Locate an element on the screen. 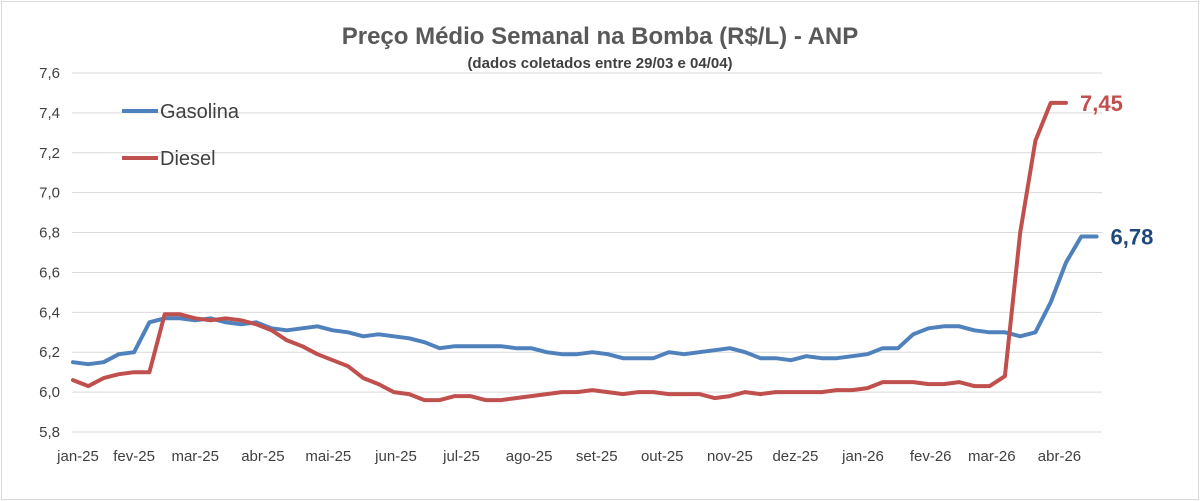 This screenshot has height=501, width=1200. x-tick-label: set-25 is located at coordinates (597, 456).